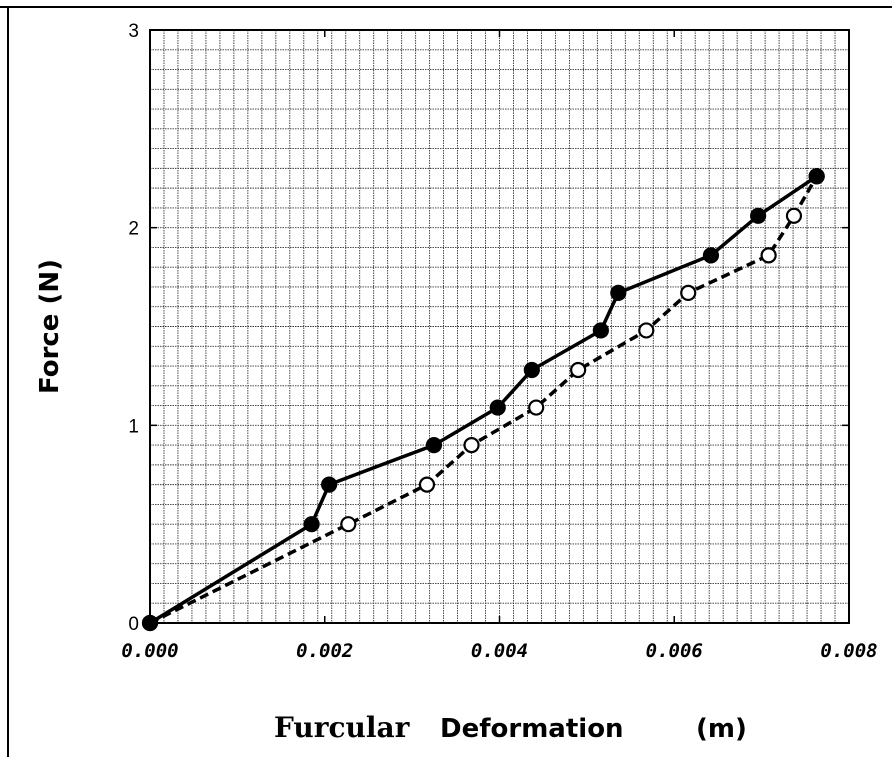 The height and width of the screenshot is (757, 892). What do you see at coordinates (499, 651) in the screenshot?
I see `x-tick-label: 0.004` at bounding box center [499, 651].